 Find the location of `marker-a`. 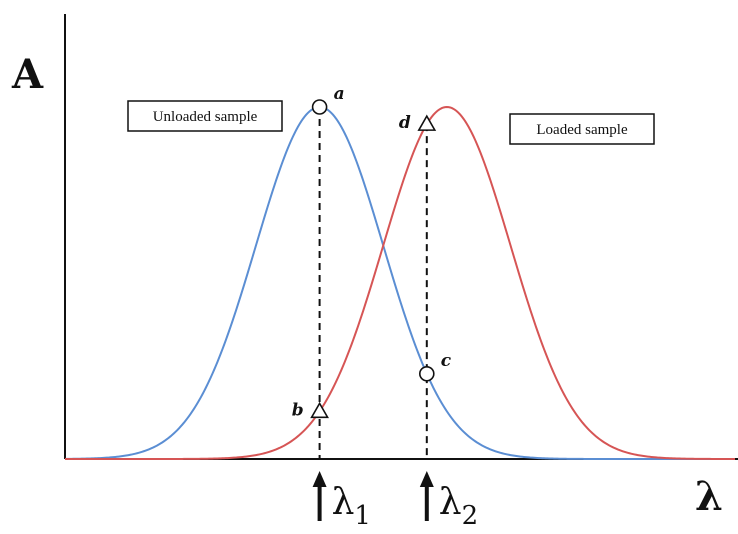

marker-a is located at coordinates (319, 107).